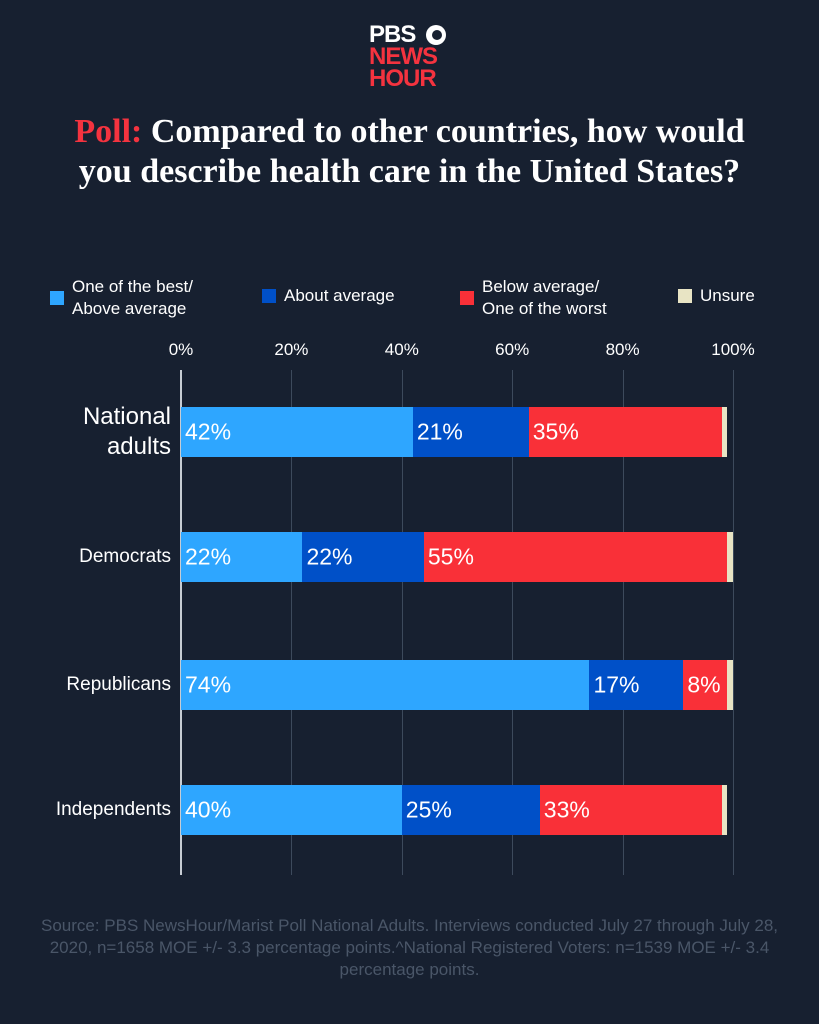  I want to click on data-label: 21%, so click(439, 431).